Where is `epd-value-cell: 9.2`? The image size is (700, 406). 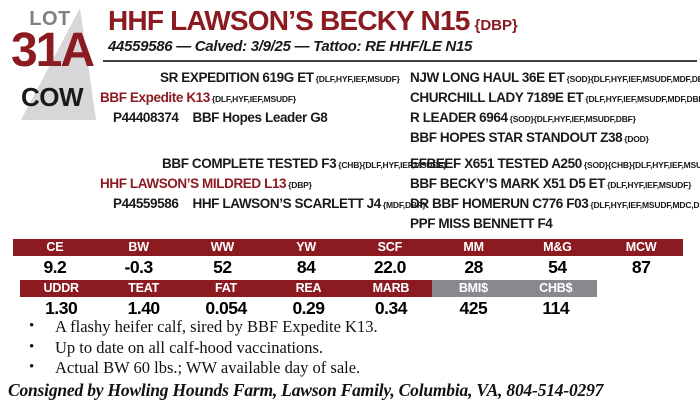 epd-value-cell: 9.2 is located at coordinates (55, 267).